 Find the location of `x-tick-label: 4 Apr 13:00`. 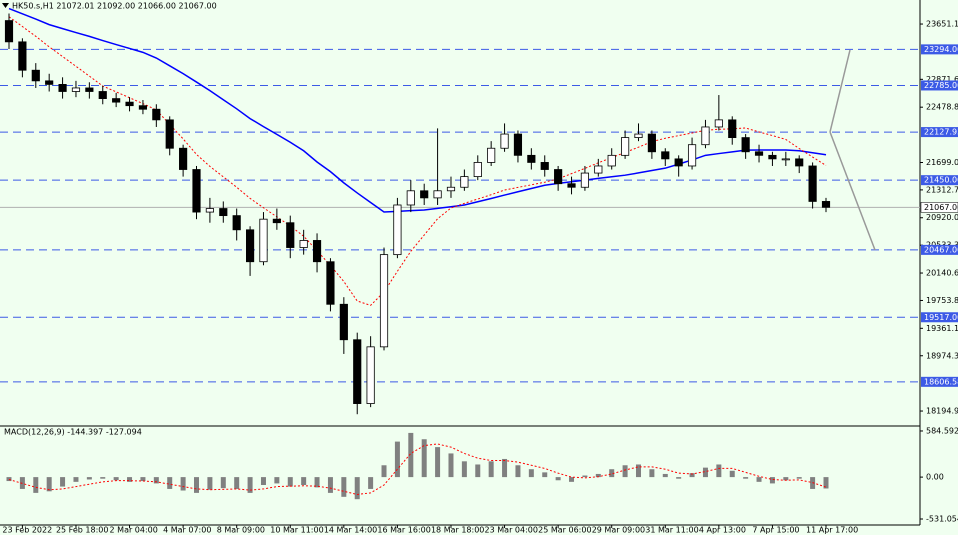

x-tick-label: 4 Apr 13:00 is located at coordinates (722, 530).